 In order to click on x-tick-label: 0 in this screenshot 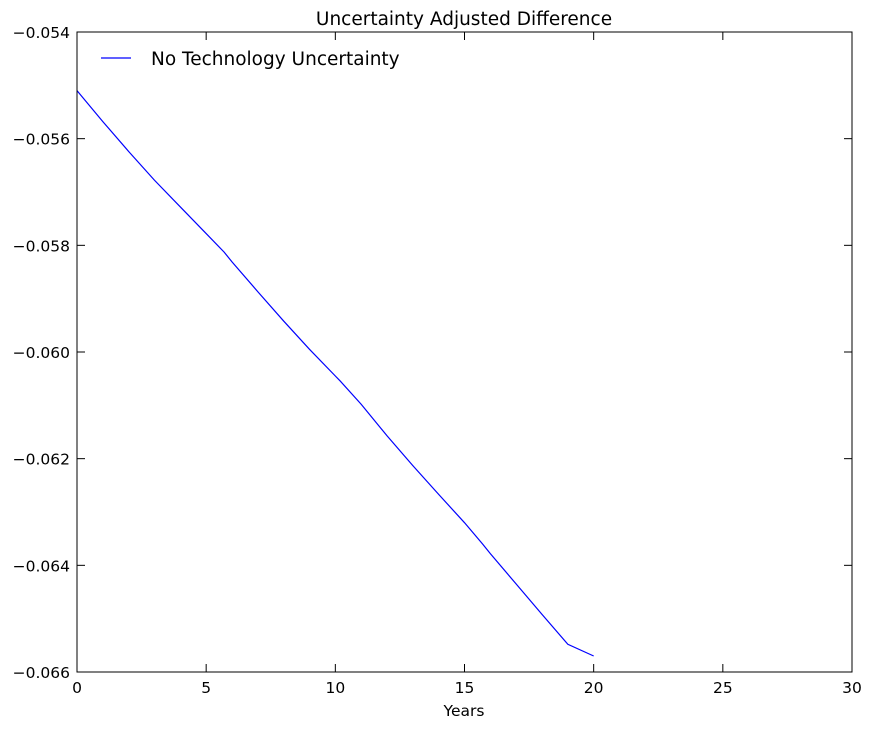, I will do `click(77, 688)`.